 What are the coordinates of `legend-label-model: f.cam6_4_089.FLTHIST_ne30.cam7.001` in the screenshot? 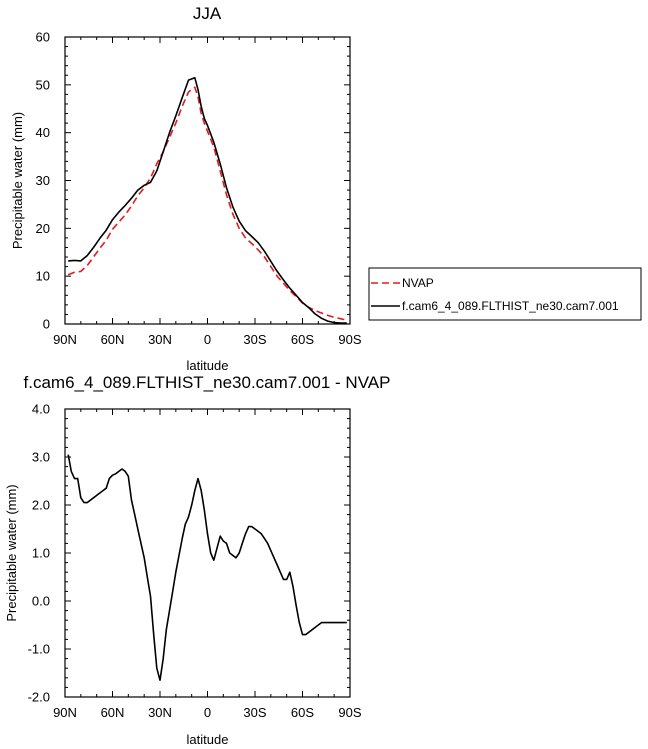 It's located at (510, 306).